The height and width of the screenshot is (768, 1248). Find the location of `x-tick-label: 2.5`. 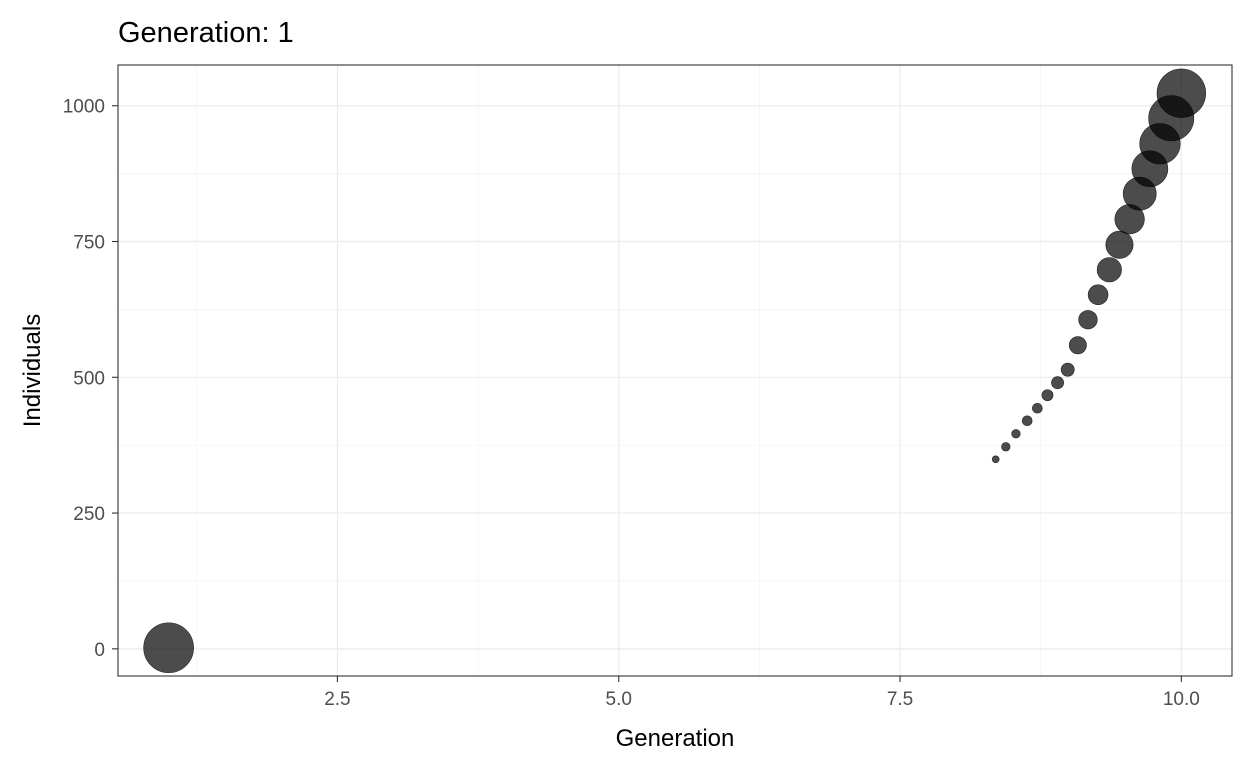

x-tick-label: 2.5 is located at coordinates (337, 699).